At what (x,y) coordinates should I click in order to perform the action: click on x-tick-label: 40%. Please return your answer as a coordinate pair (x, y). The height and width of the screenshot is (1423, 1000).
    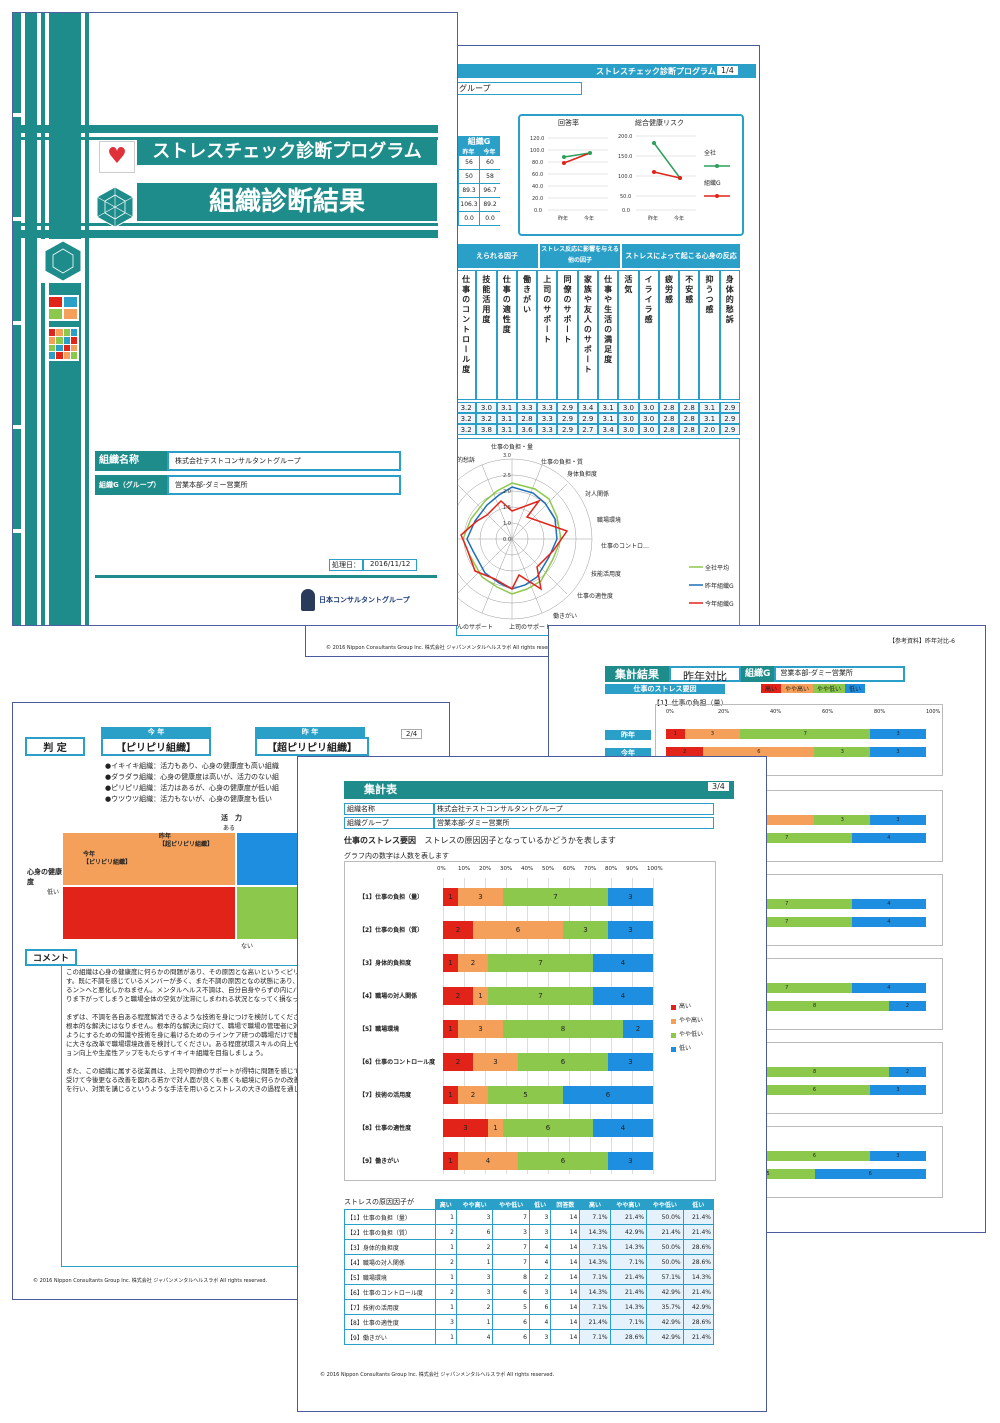
    Looking at the image, I should click on (527, 869).